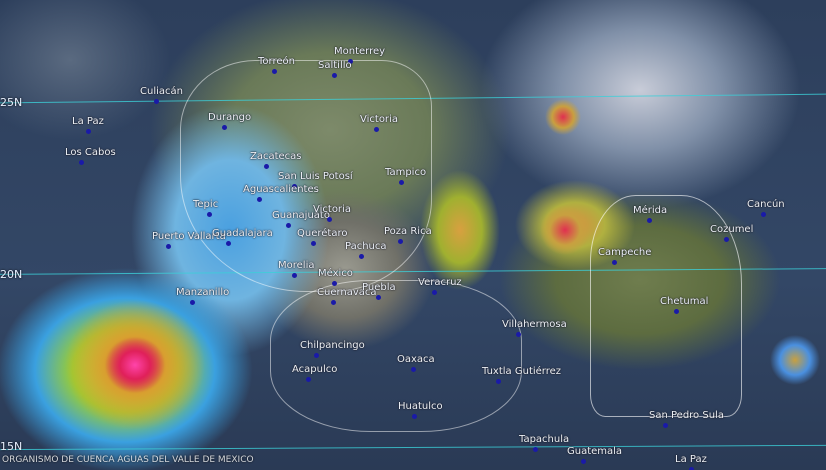 This screenshot has height=470, width=826. I want to click on city-label: Veracruz, so click(440, 282).